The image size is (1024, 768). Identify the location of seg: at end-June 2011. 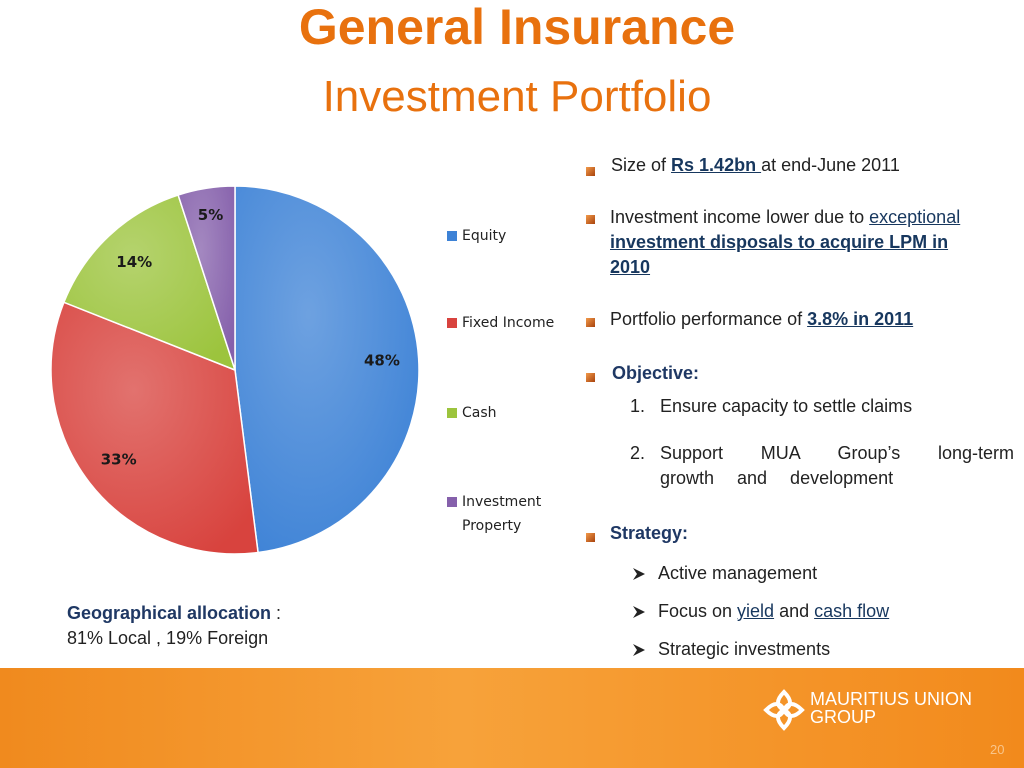
(830, 165).